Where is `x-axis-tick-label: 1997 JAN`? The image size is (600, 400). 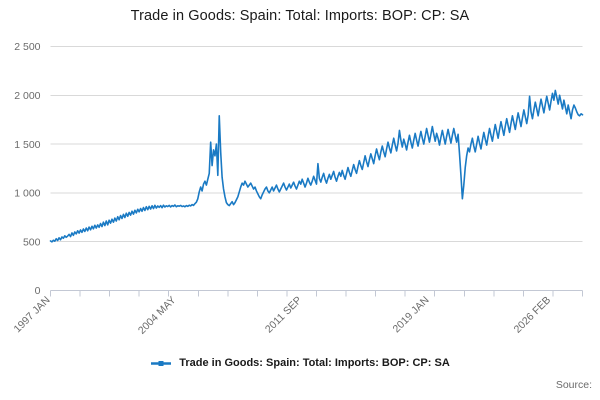 x-axis-tick-label: 1997 JAN is located at coordinates (32, 314).